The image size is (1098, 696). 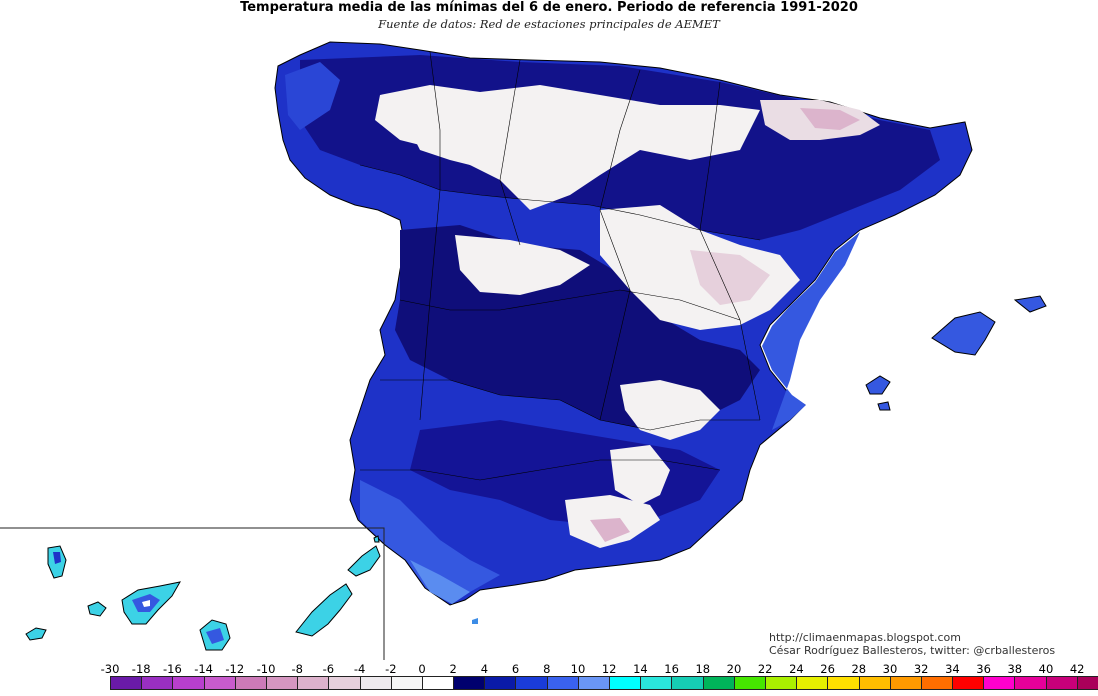 I want to click on legend-label: 24, so click(x=796, y=669).